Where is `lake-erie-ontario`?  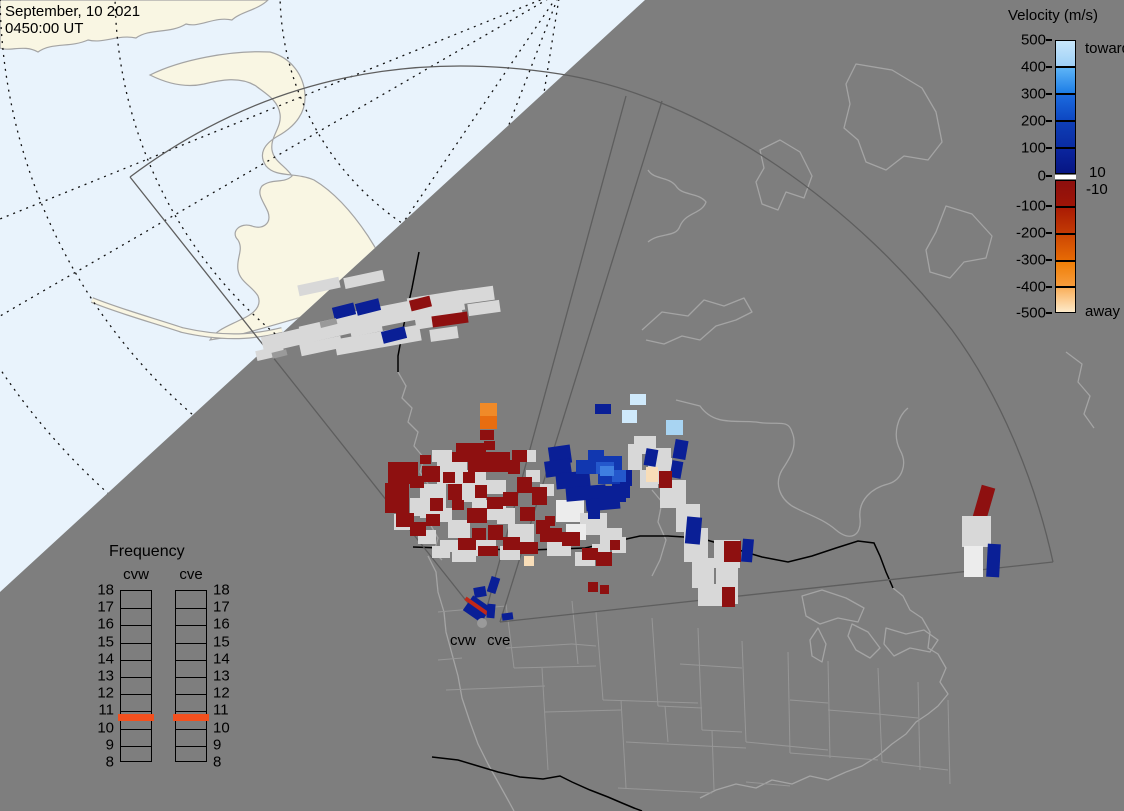 lake-erie-ontario is located at coordinates (911, 642).